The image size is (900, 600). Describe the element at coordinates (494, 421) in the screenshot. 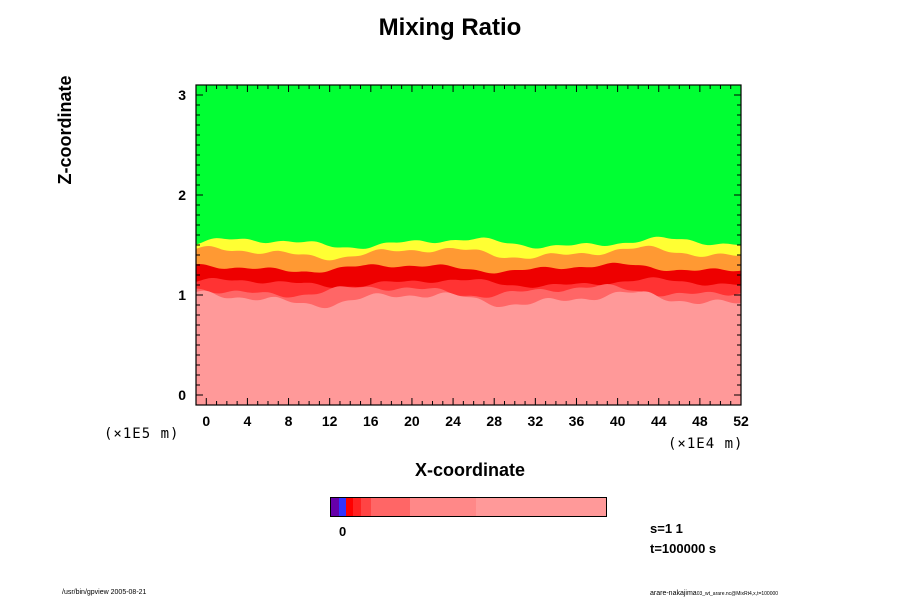

I see `x-tick-label: 28` at that location.